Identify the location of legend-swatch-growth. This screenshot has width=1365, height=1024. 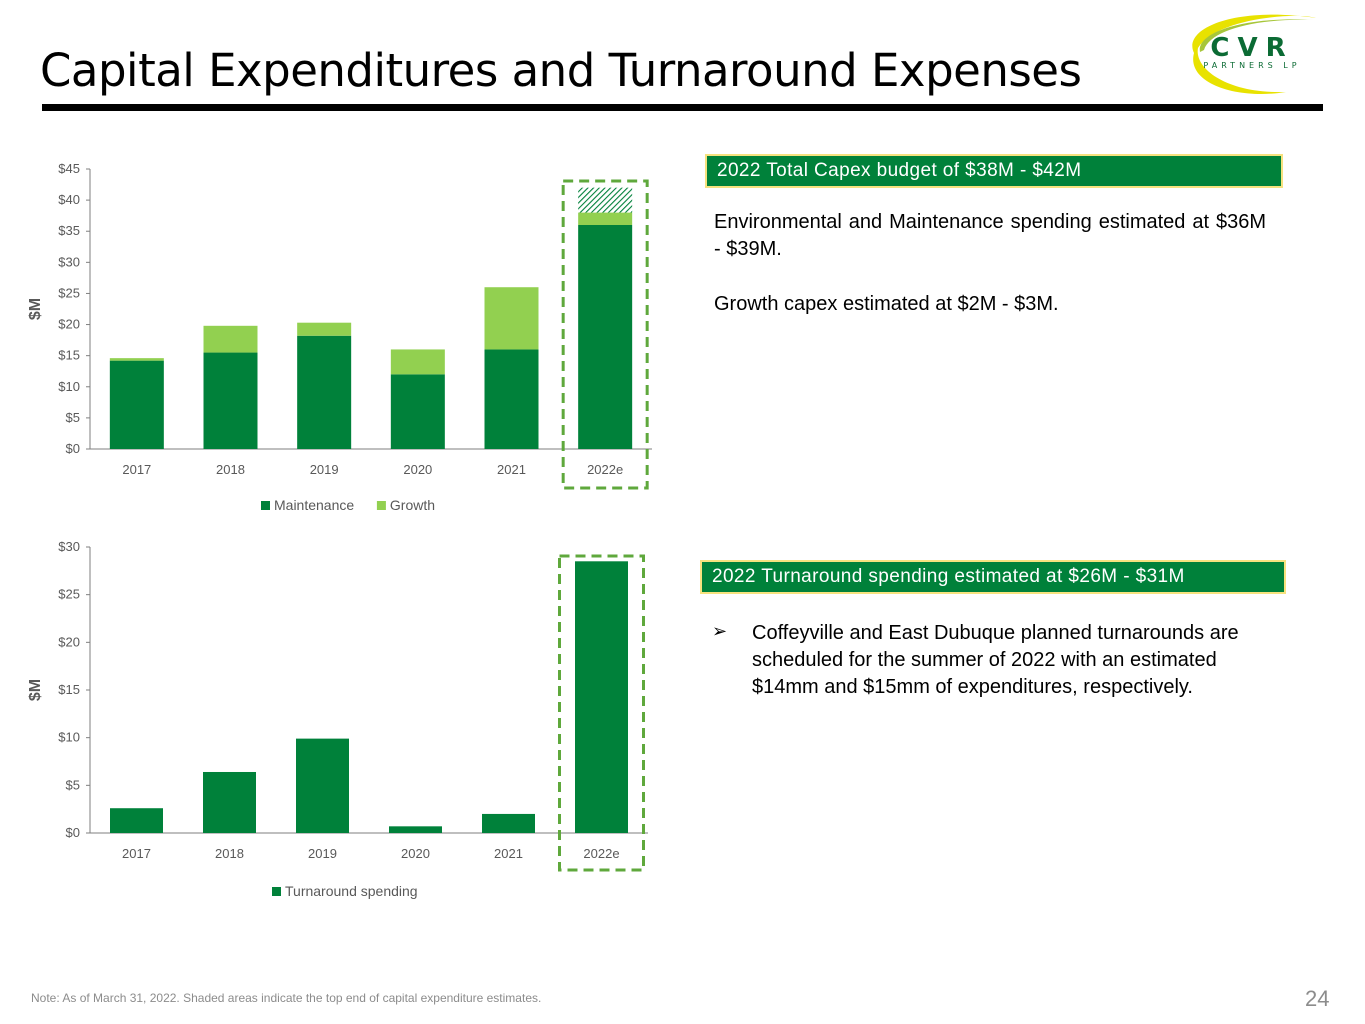
(381, 505).